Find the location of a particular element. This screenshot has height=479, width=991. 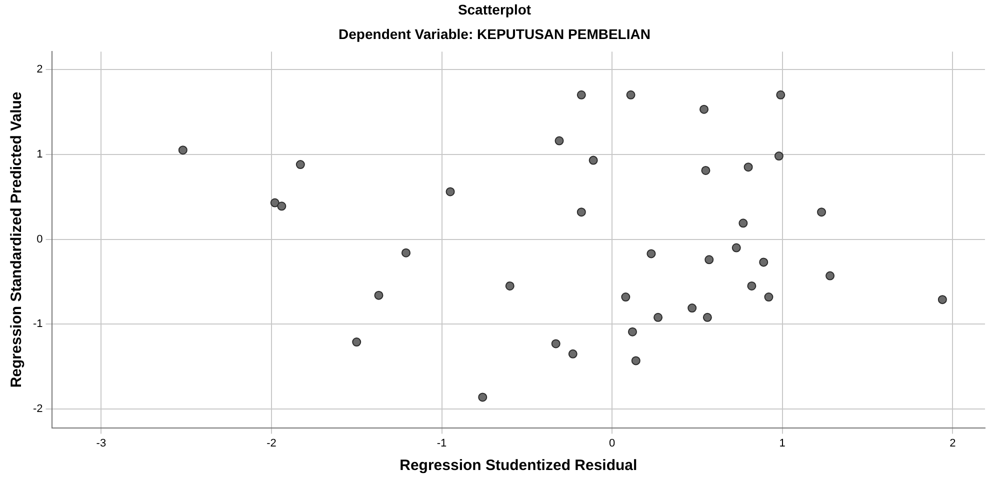

y-tick-label: -2 is located at coordinates (38, 409).